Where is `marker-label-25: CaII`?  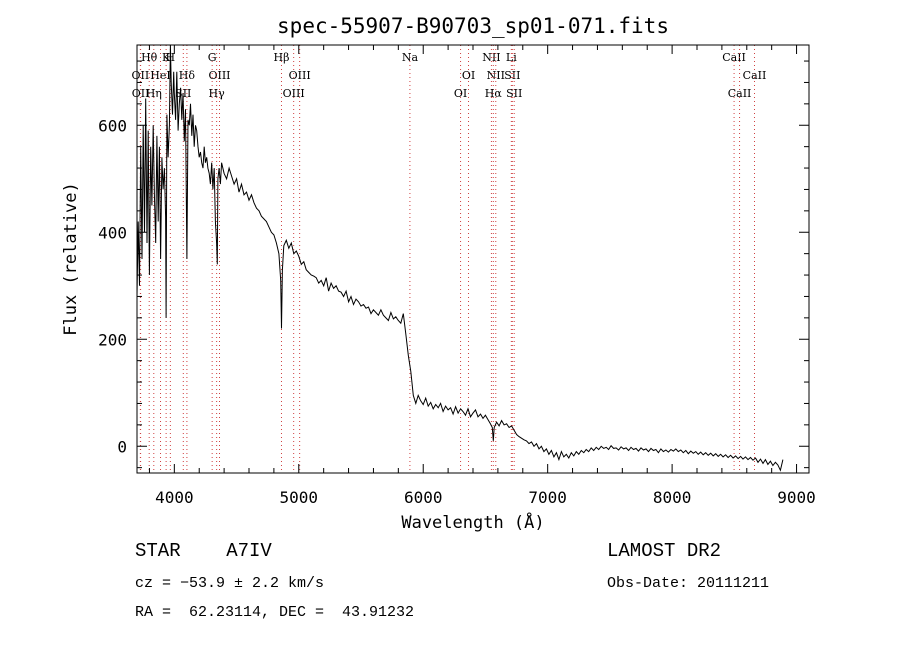 marker-label-25: CaII is located at coordinates (755, 75).